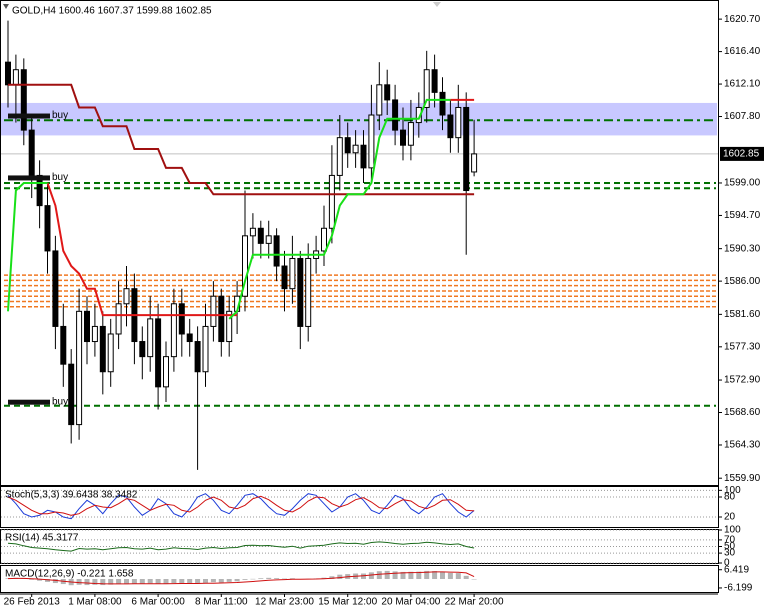 The height and width of the screenshot is (610, 764). I want to click on y-tick-label: 1559.90, so click(742, 478).